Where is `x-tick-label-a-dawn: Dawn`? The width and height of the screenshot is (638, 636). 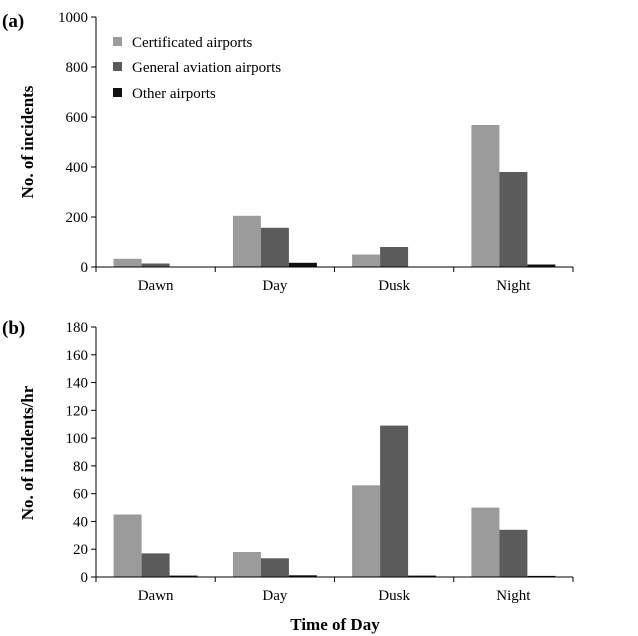
x-tick-label-a-dawn: Dawn is located at coordinates (156, 286).